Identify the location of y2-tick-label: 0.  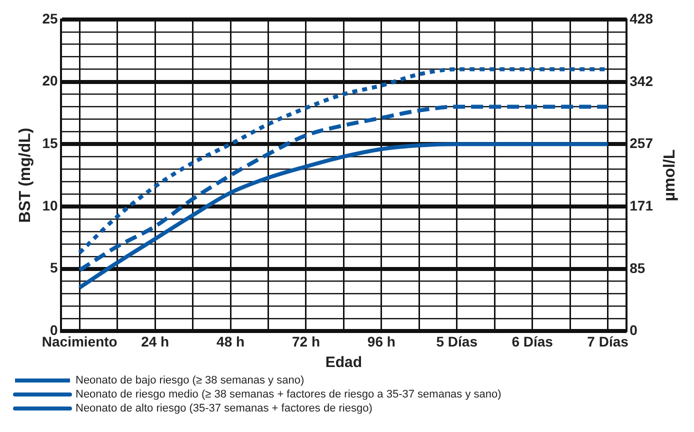
(634, 330).